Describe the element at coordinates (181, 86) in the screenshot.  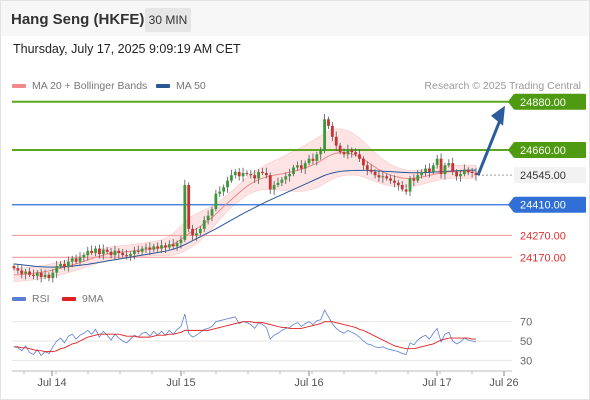
I see `legend-ma50: MA 50` at that location.